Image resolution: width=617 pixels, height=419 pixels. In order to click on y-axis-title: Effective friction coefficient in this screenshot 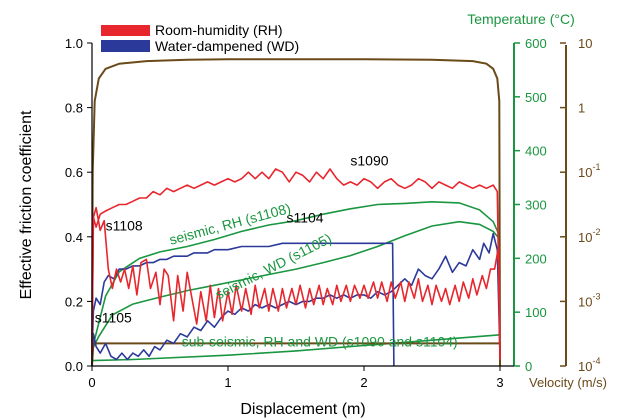, I will do `click(26, 204)`.